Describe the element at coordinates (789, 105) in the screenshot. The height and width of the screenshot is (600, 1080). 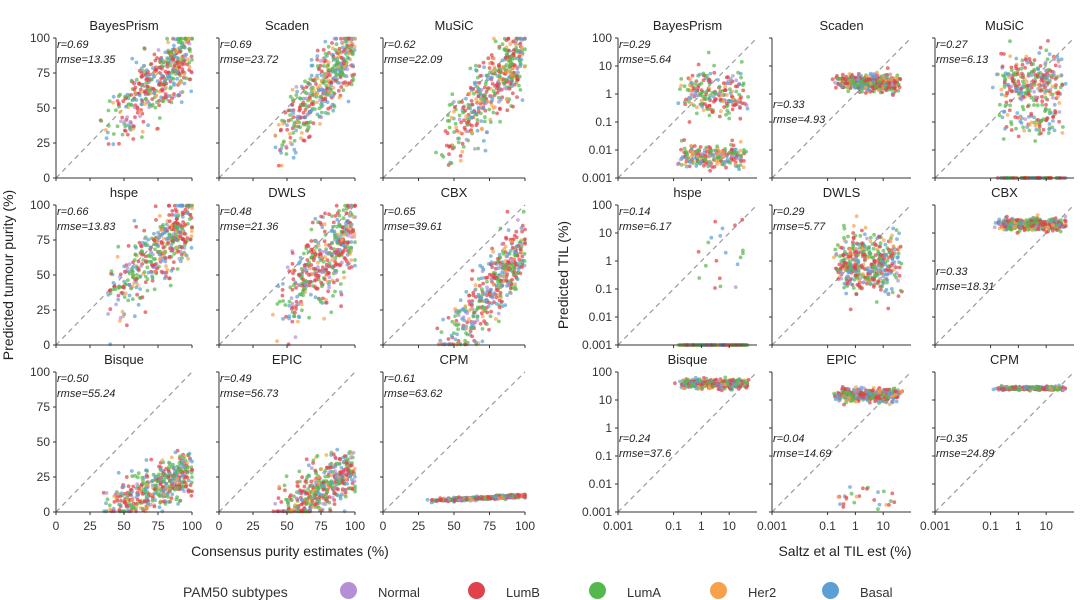
I see `panel-r-value: r=0.33` at that location.